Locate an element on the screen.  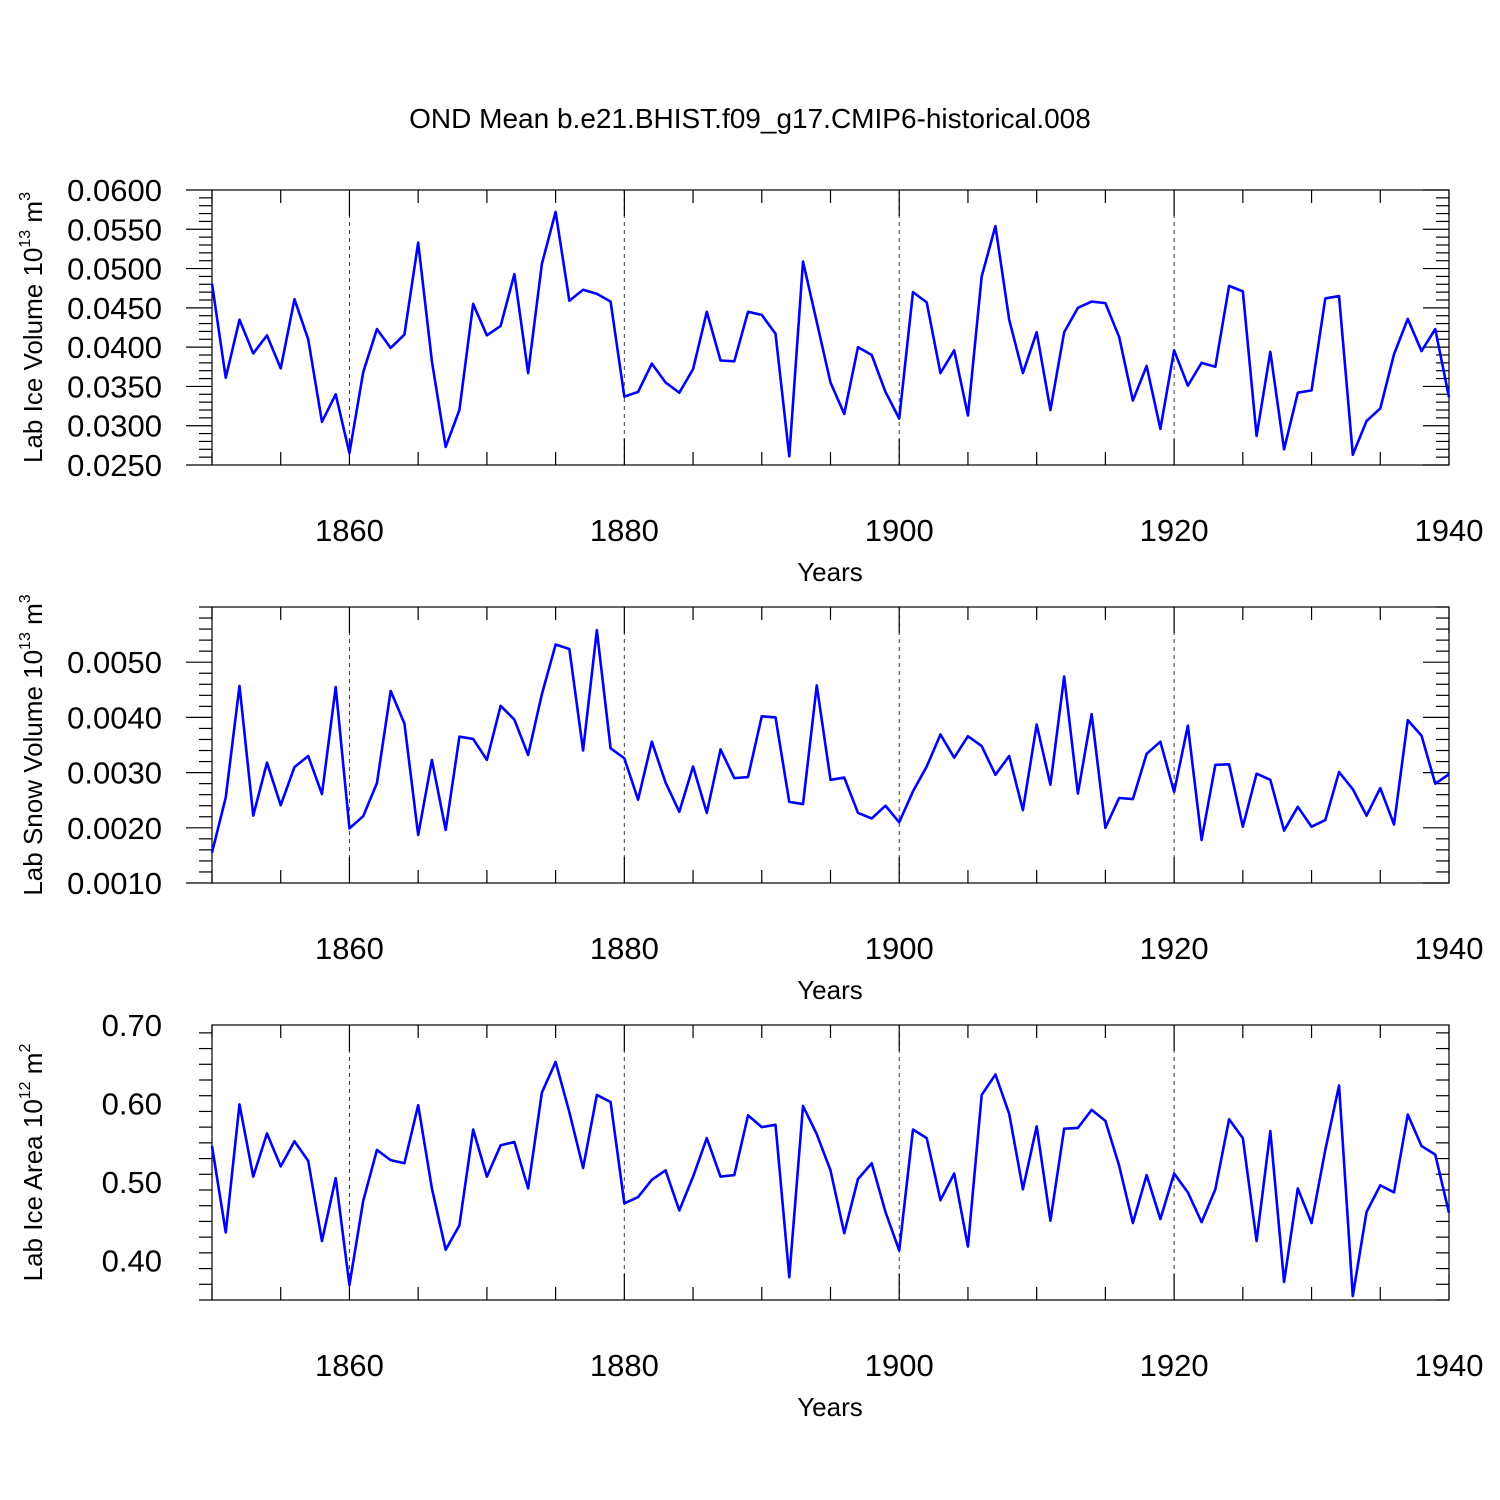
y-tick-label: 0.0010 is located at coordinates (114, 883).